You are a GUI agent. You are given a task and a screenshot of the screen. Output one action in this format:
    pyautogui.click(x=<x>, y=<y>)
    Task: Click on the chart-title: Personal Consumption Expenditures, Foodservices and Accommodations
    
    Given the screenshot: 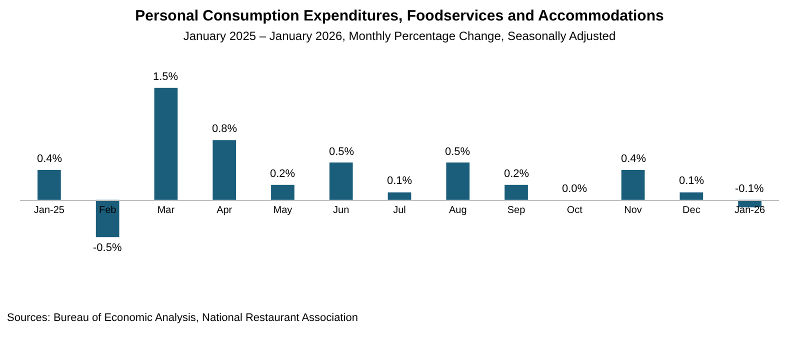 What is the action you would take?
    pyautogui.click(x=399, y=16)
    